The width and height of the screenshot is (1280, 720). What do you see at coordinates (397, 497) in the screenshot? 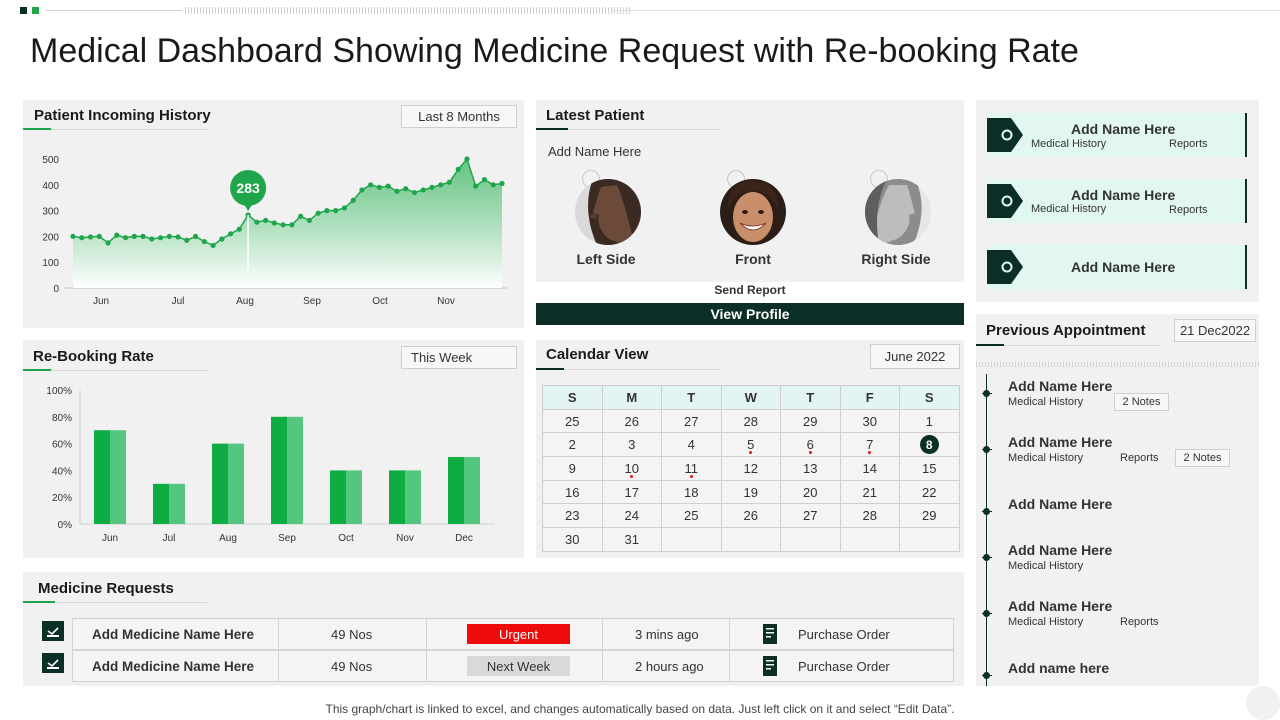
I see `bar-nov-a` at bounding box center [397, 497].